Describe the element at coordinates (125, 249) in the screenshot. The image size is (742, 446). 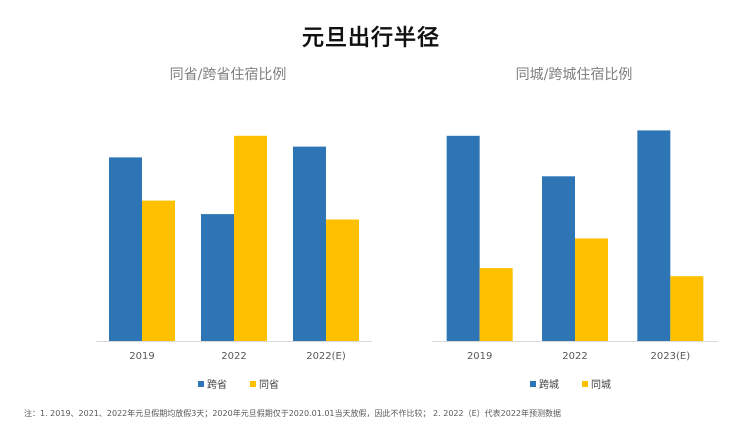
I see `bar-跨省-2019` at that location.